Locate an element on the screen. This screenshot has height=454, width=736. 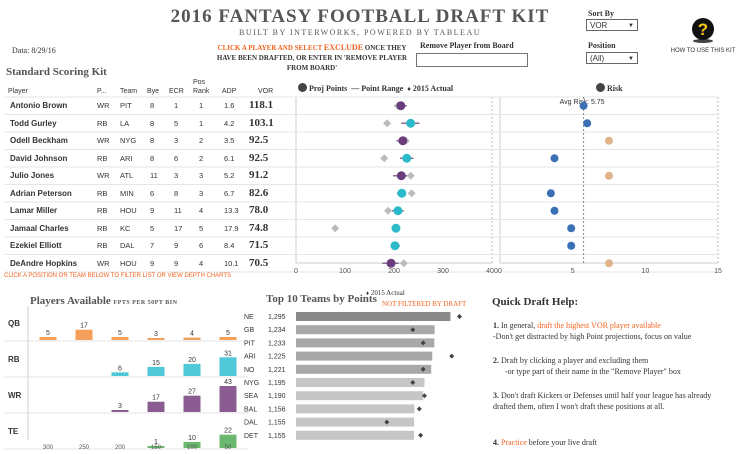
help-highlight-1: draft the highest VOR player available is located at coordinates (599, 325).